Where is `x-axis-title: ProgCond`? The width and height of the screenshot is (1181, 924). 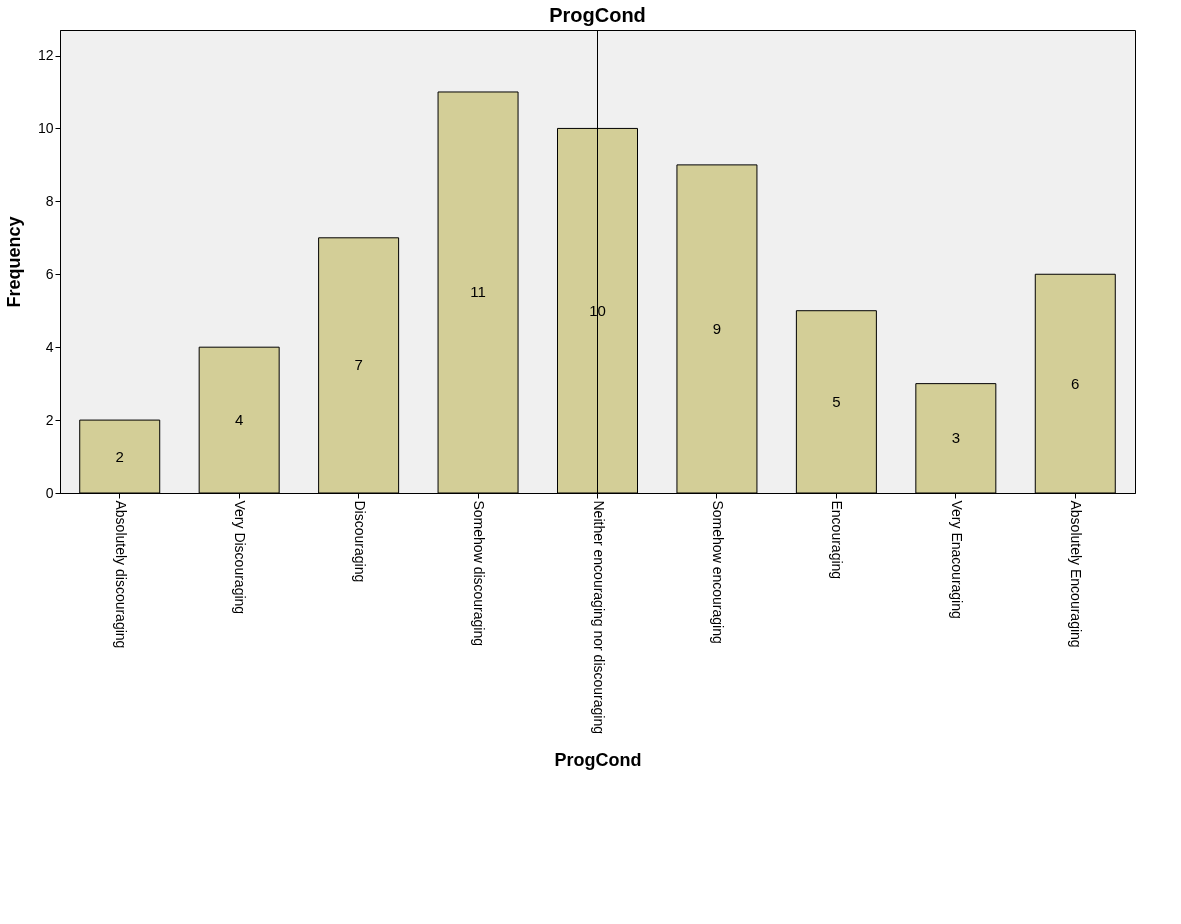
x-axis-title: ProgCond is located at coordinates (598, 759).